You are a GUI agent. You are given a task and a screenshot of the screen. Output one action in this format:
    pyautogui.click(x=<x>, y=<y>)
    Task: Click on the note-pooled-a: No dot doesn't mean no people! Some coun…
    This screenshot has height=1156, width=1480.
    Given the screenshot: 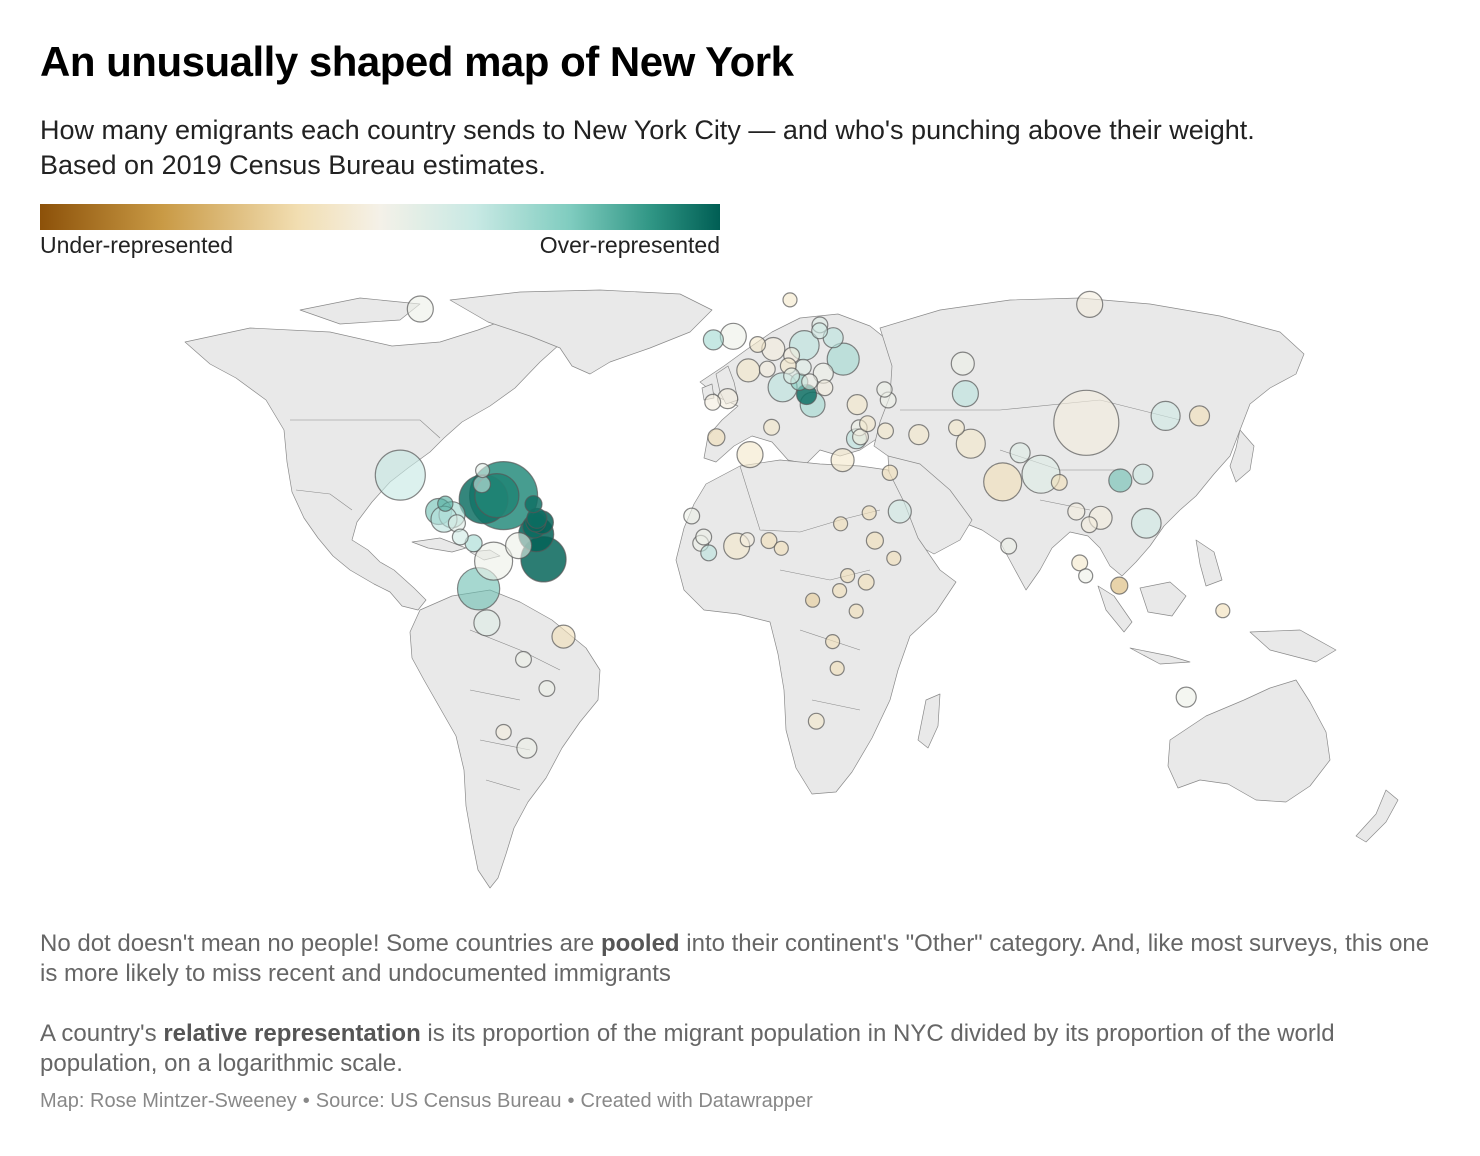 What is the action you would take?
    pyautogui.click(x=320, y=943)
    